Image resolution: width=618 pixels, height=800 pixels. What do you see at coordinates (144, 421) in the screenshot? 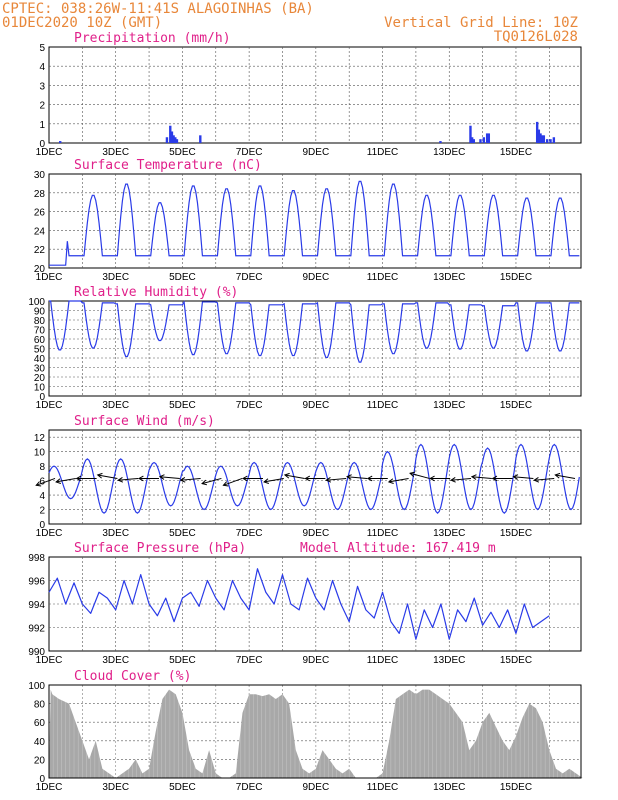
I see `panel-title: Surface Wind (m/s)` at bounding box center [144, 421].